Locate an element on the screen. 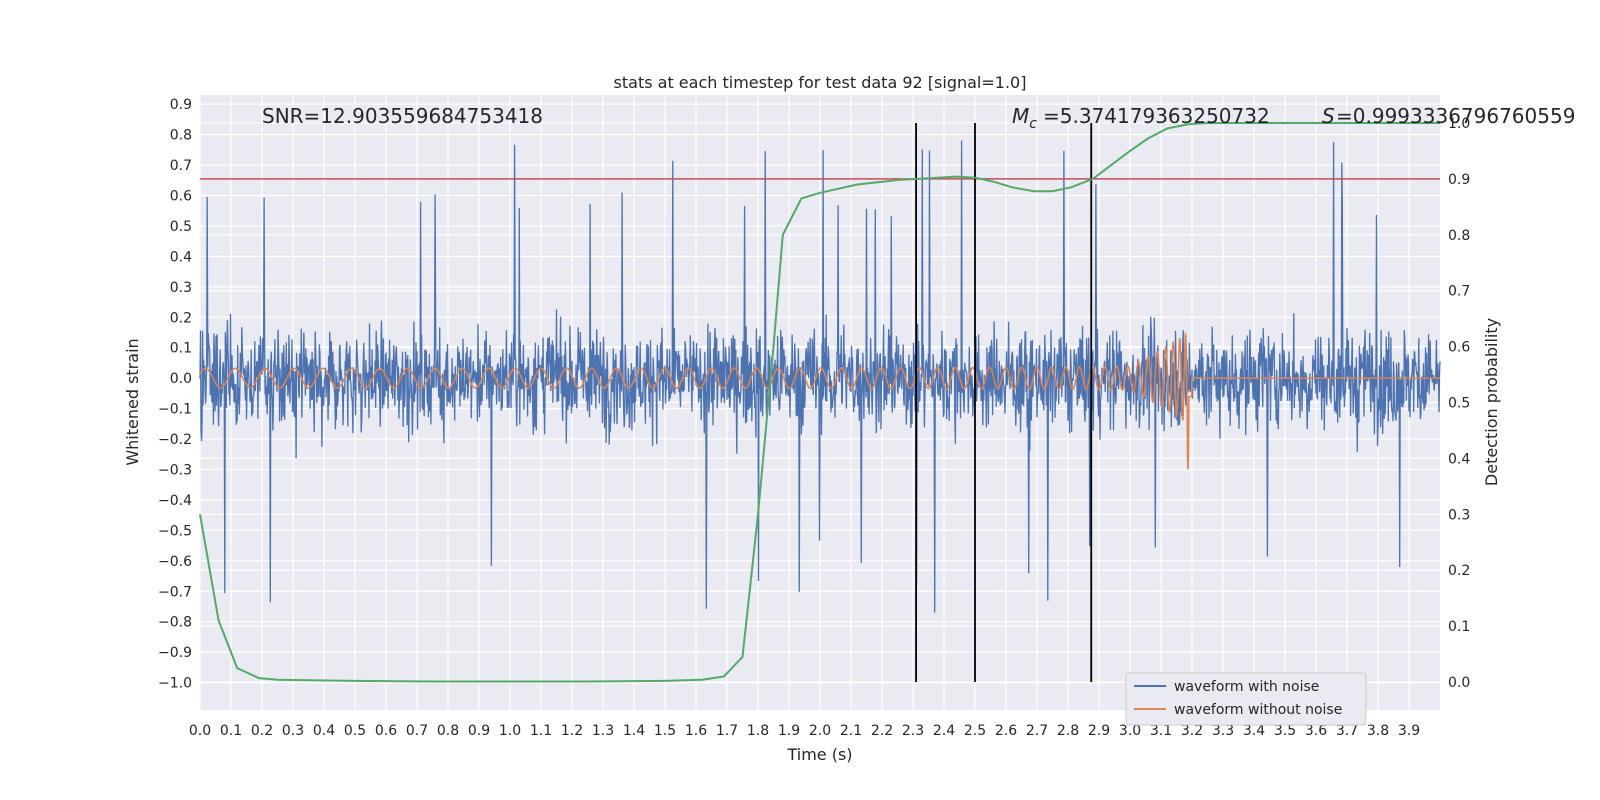 The width and height of the screenshot is (1600, 800). y-tick-label: −1.0 is located at coordinates (175, 684).